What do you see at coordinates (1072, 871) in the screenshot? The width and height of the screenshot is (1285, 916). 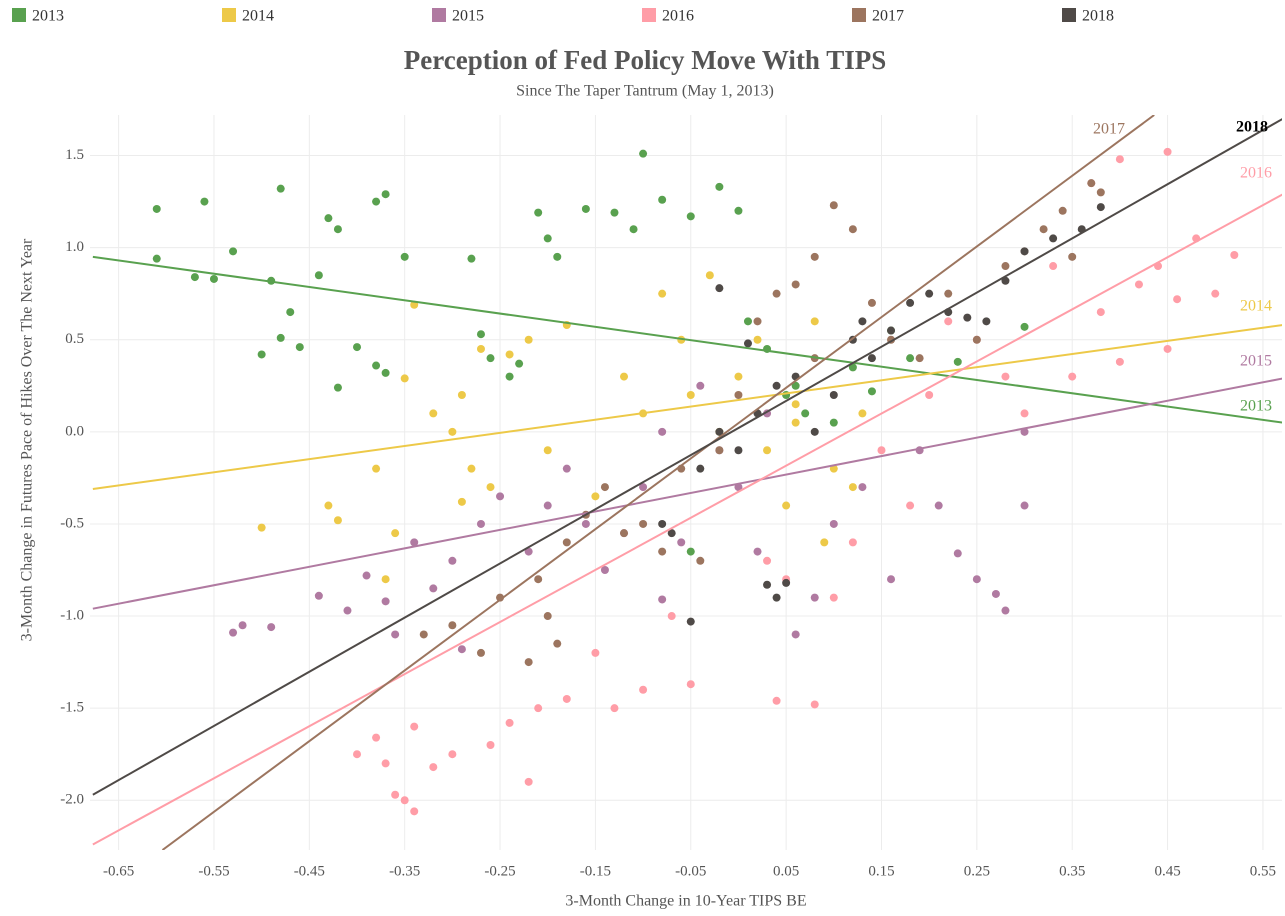 I see `x-tick-label: 0.35` at bounding box center [1072, 871].